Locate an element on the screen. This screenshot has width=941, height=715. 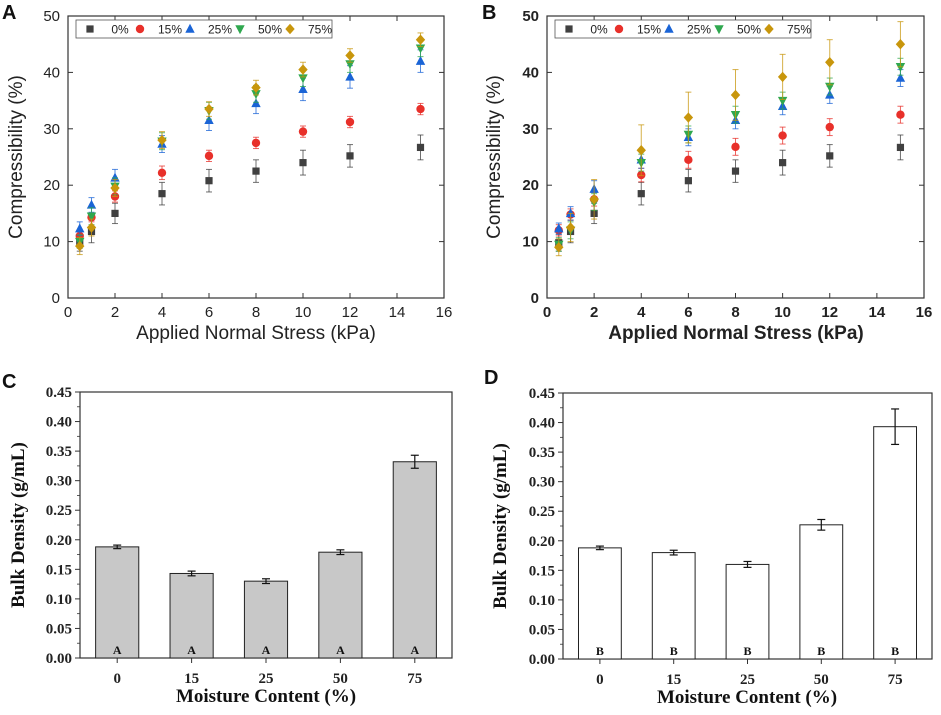
x-tick-label: 4 is located at coordinates (641, 312).